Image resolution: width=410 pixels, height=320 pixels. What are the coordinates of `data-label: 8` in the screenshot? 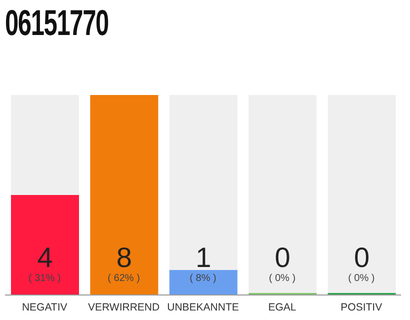 It's located at (124, 257).